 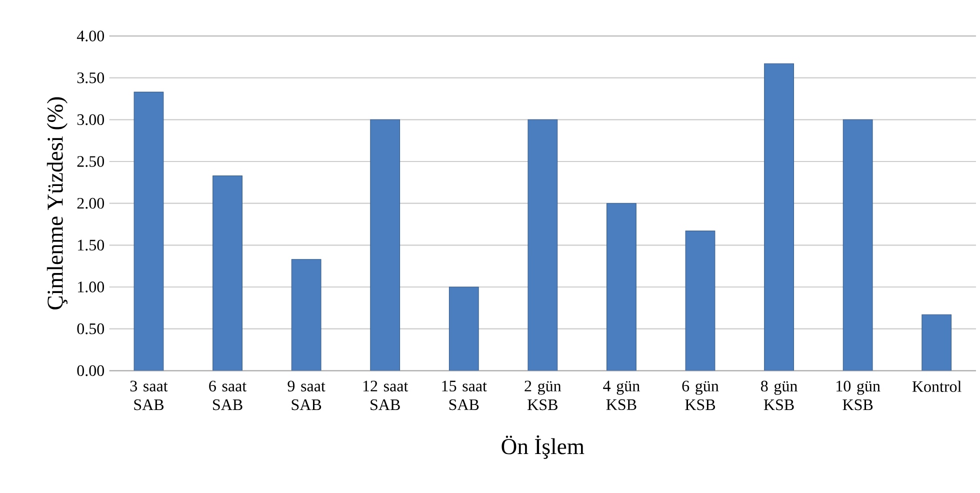 What do you see at coordinates (90, 78) in the screenshot?
I see `y-tick-label: 3.50` at bounding box center [90, 78].